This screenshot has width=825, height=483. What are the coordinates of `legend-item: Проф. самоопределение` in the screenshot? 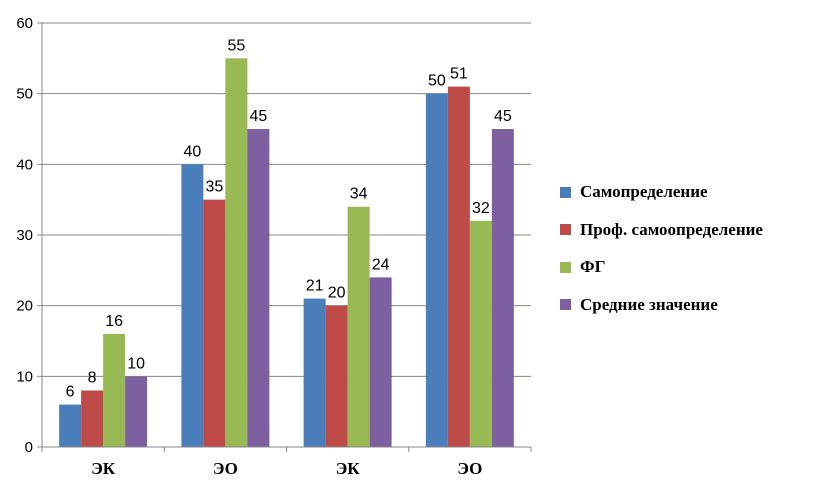 It's located at (661, 230).